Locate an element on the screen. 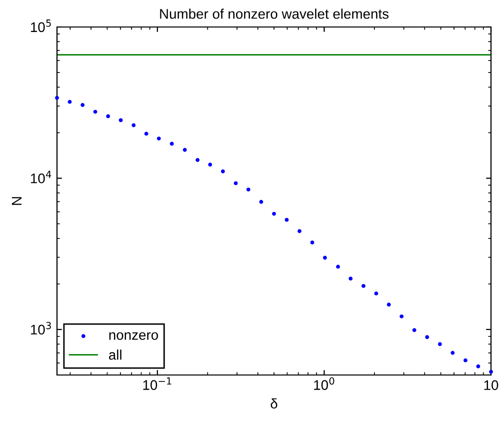 The image size is (503, 422). x-axis-title: δ is located at coordinates (274, 403).